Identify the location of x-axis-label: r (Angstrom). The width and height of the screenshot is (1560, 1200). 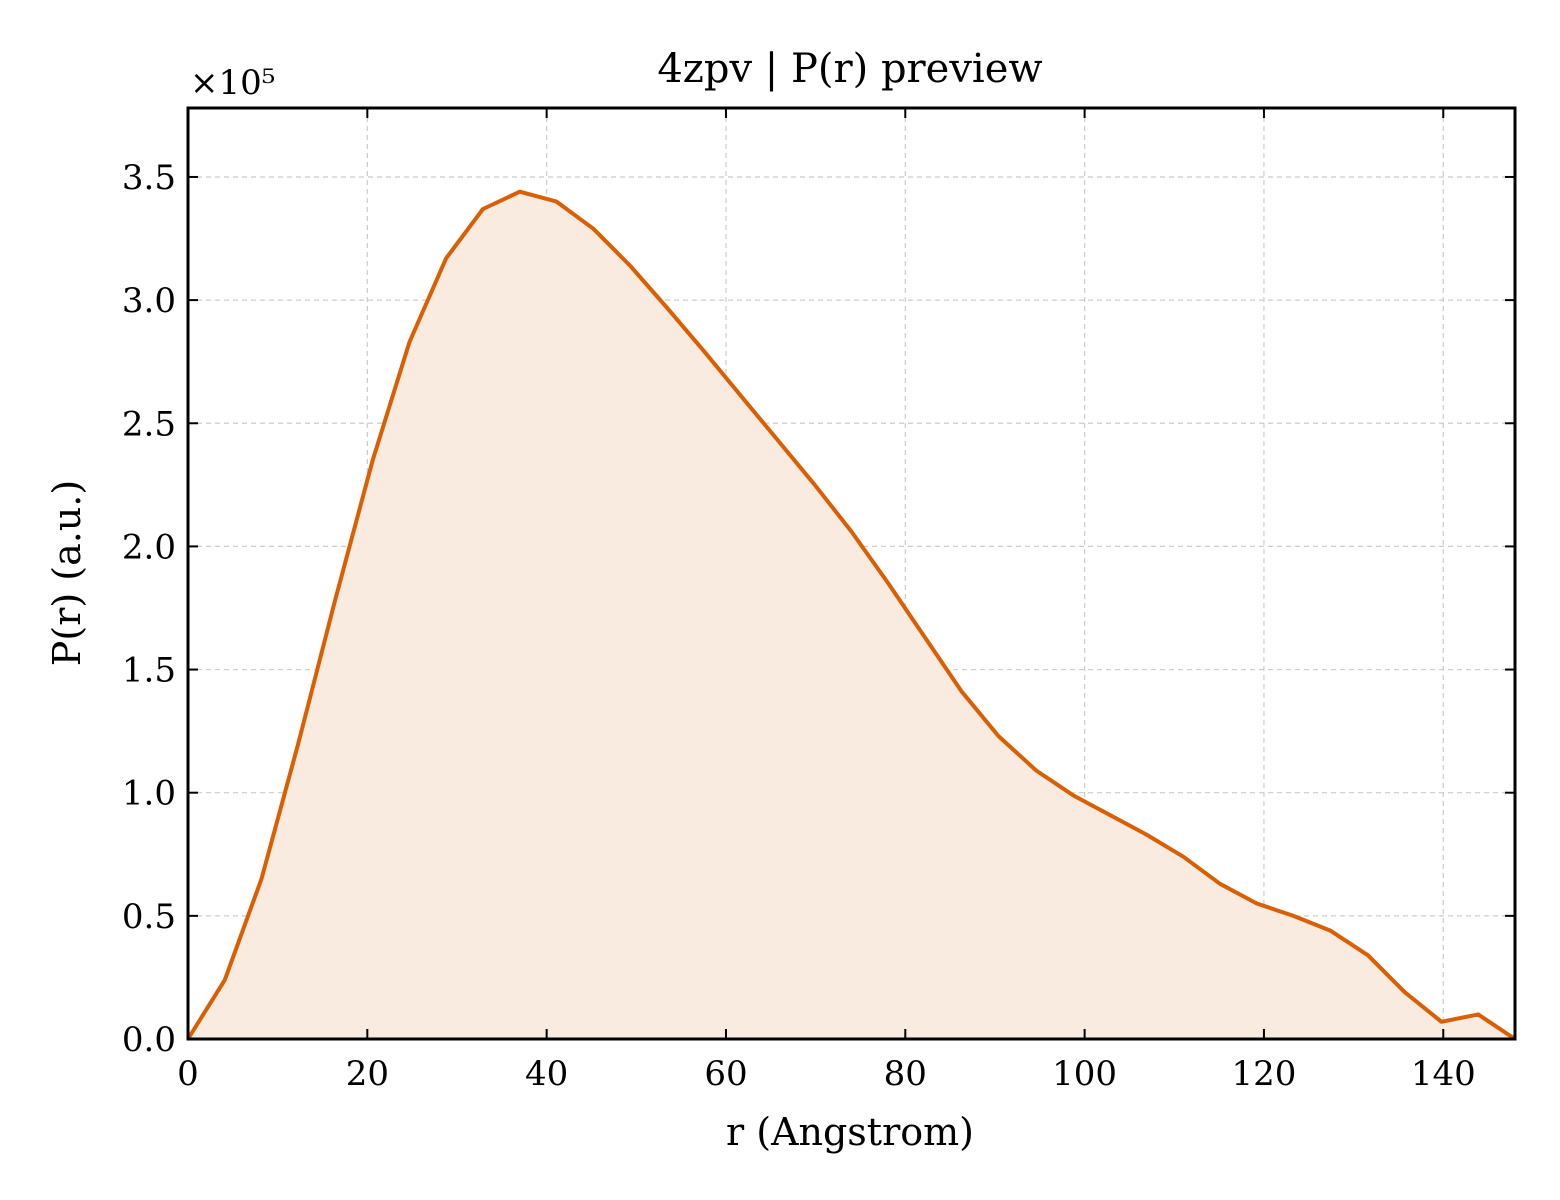
(850, 1132).